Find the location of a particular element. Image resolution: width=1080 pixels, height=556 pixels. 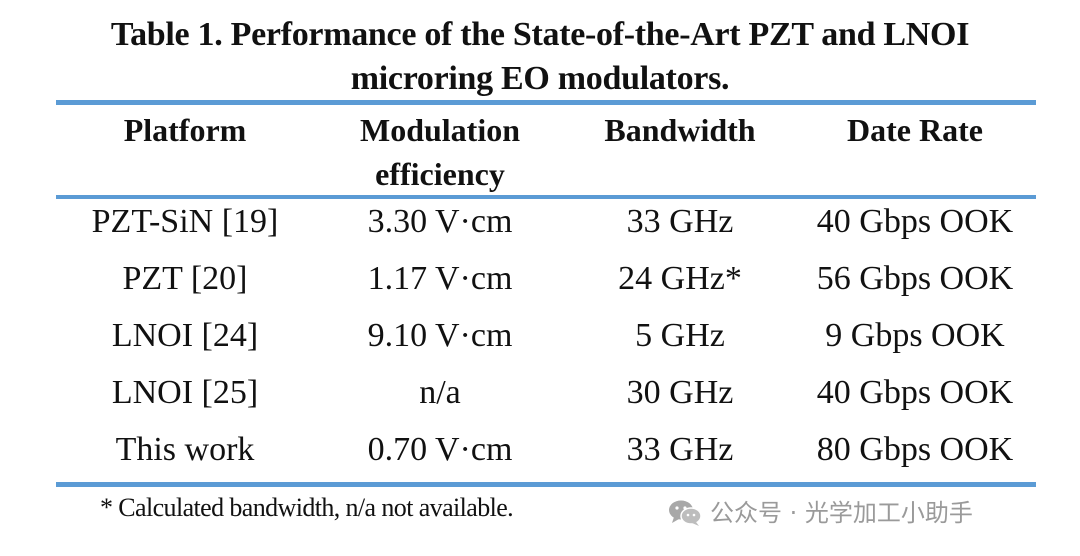

watermark-text: 公众号 · 光学加工小助手 is located at coordinates (841, 513).